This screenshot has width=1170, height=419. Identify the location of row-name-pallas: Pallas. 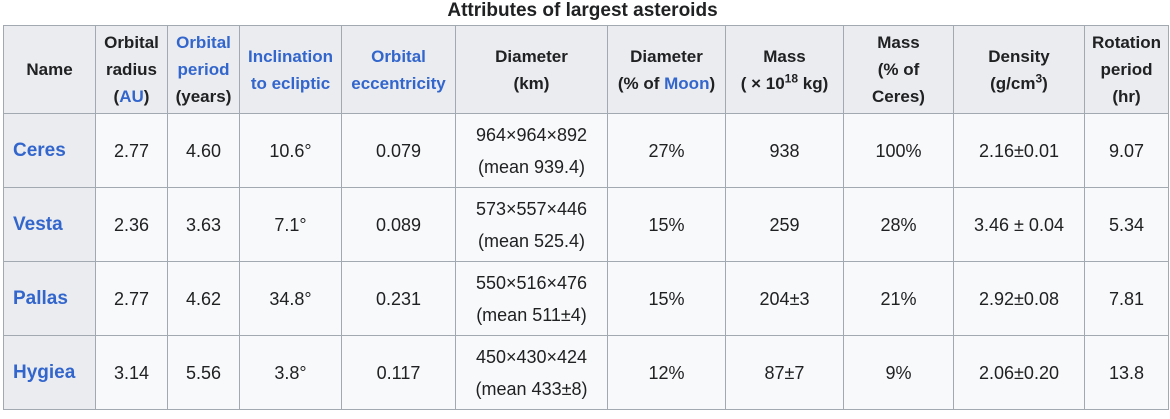
(49, 298).